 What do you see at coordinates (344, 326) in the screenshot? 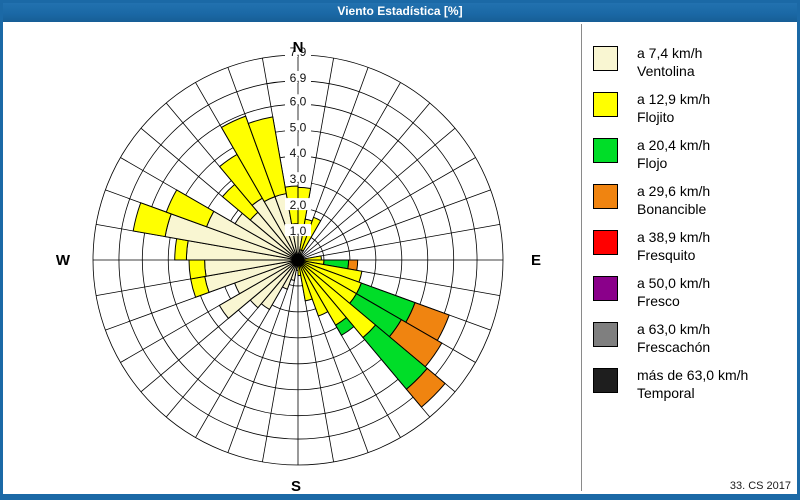
I see `sector-140-flojo` at bounding box center [344, 326].